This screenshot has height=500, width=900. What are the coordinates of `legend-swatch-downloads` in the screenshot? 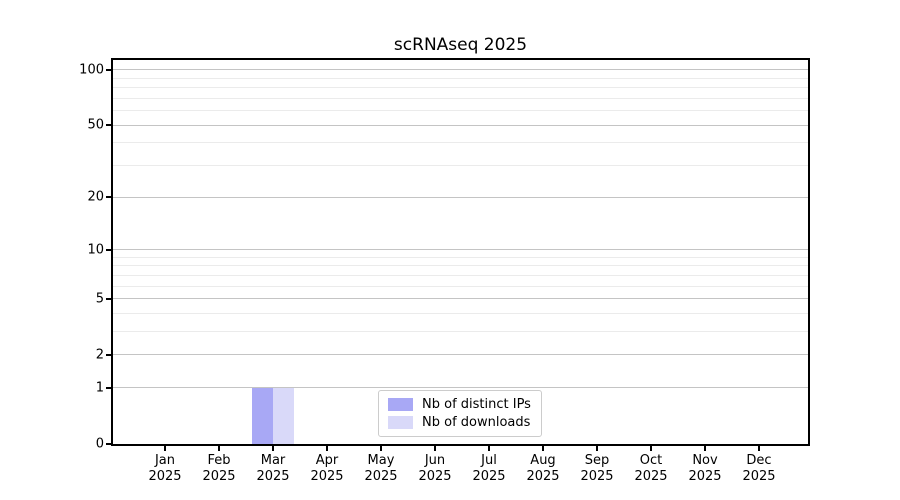 It's located at (400, 422).